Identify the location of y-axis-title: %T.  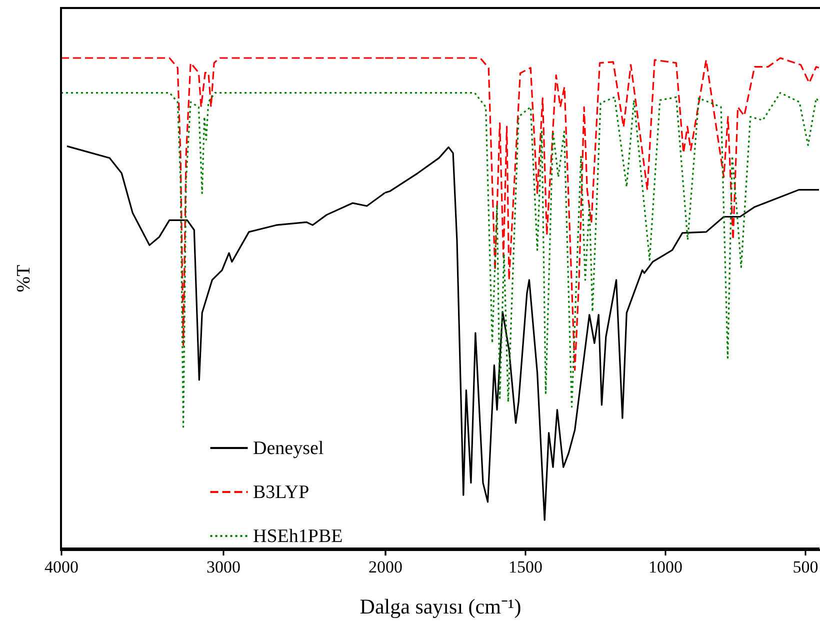
(24, 278).